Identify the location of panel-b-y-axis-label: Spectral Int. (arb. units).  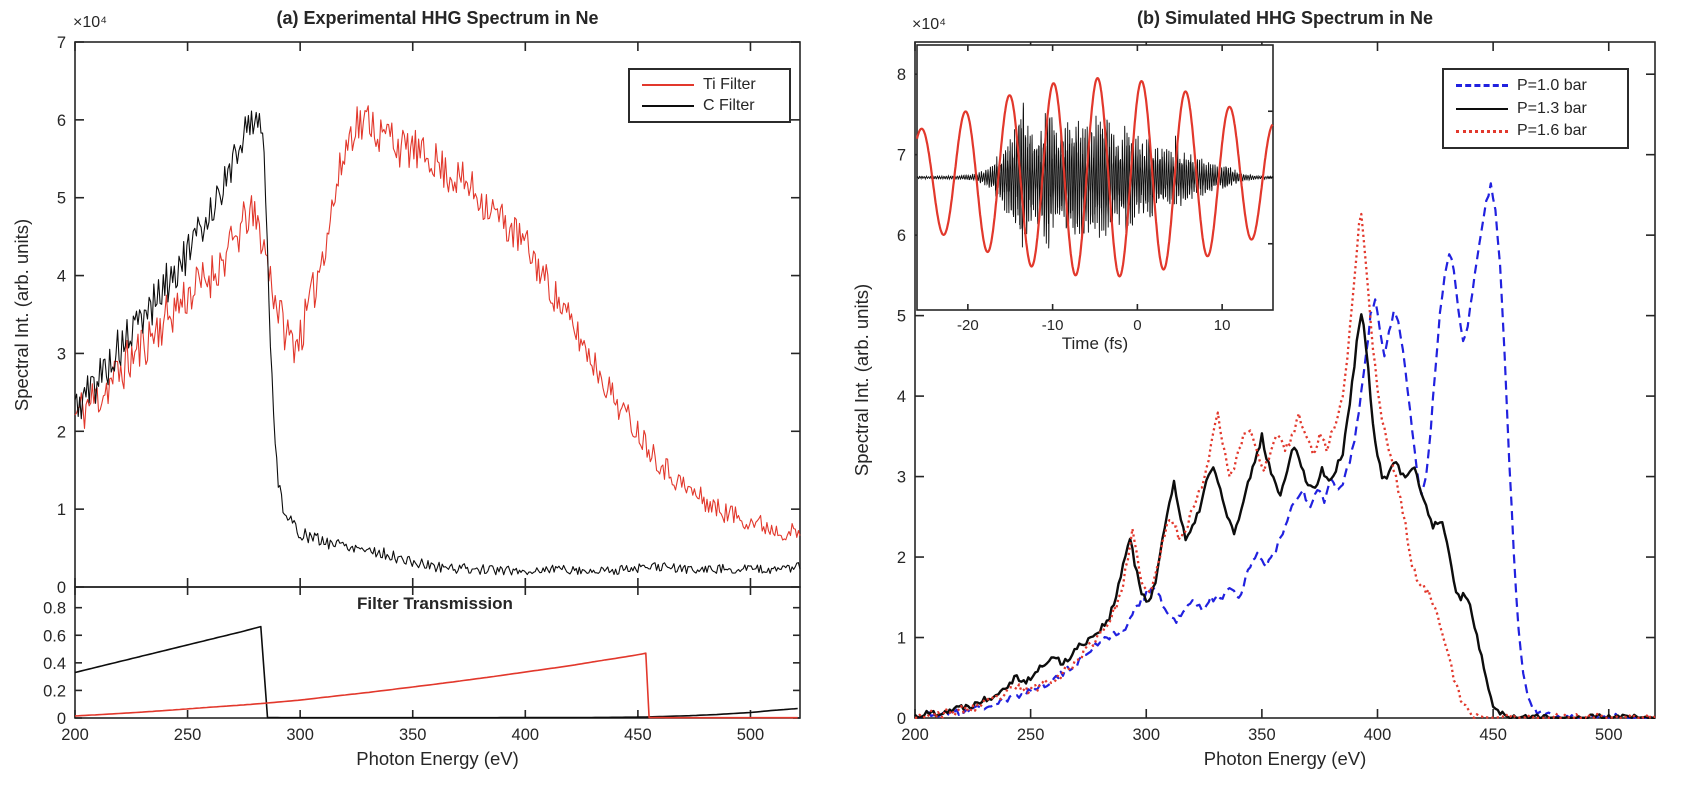
(861, 380).